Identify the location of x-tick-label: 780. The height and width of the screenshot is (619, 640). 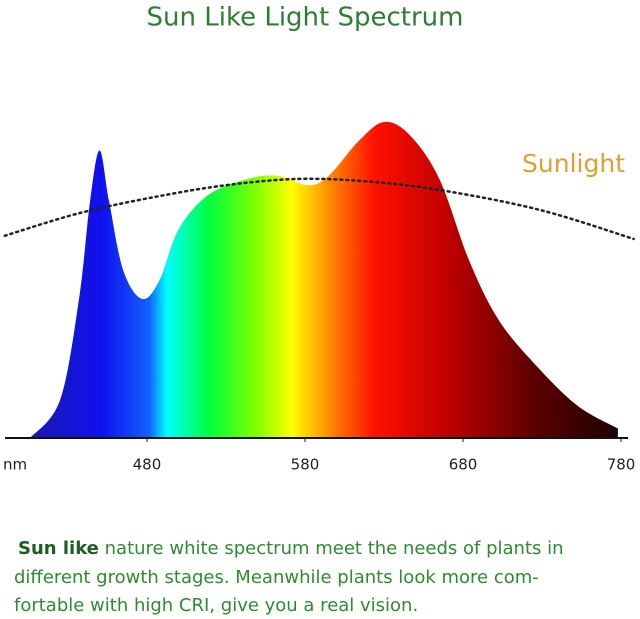
(621, 465).